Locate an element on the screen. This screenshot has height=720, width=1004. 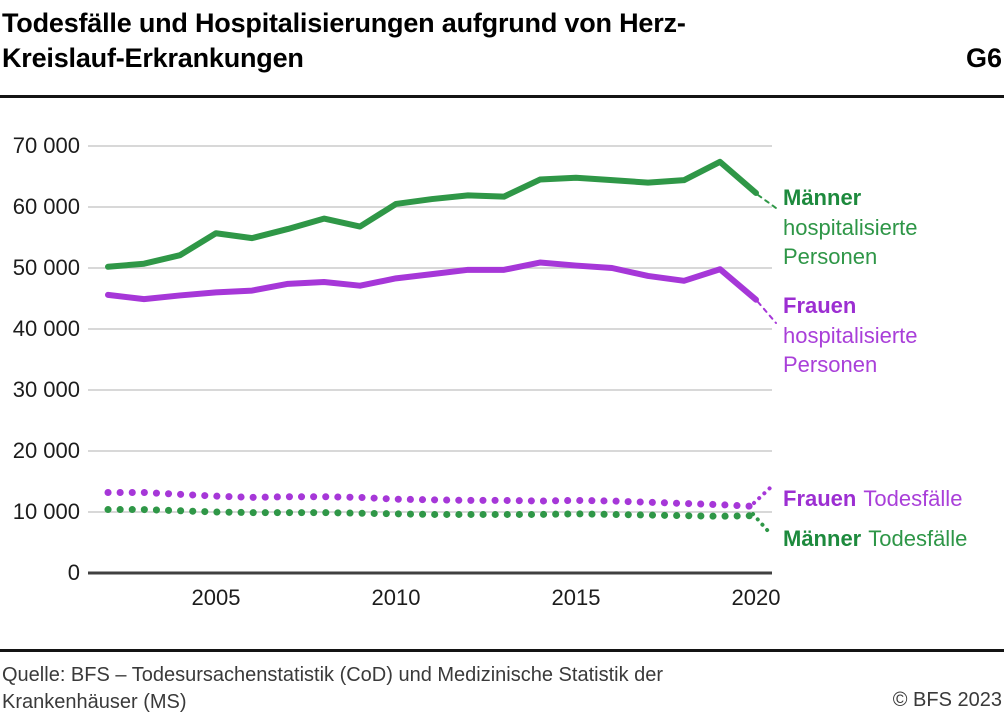
x-axis-tick-label: 2010 is located at coordinates (396, 597).